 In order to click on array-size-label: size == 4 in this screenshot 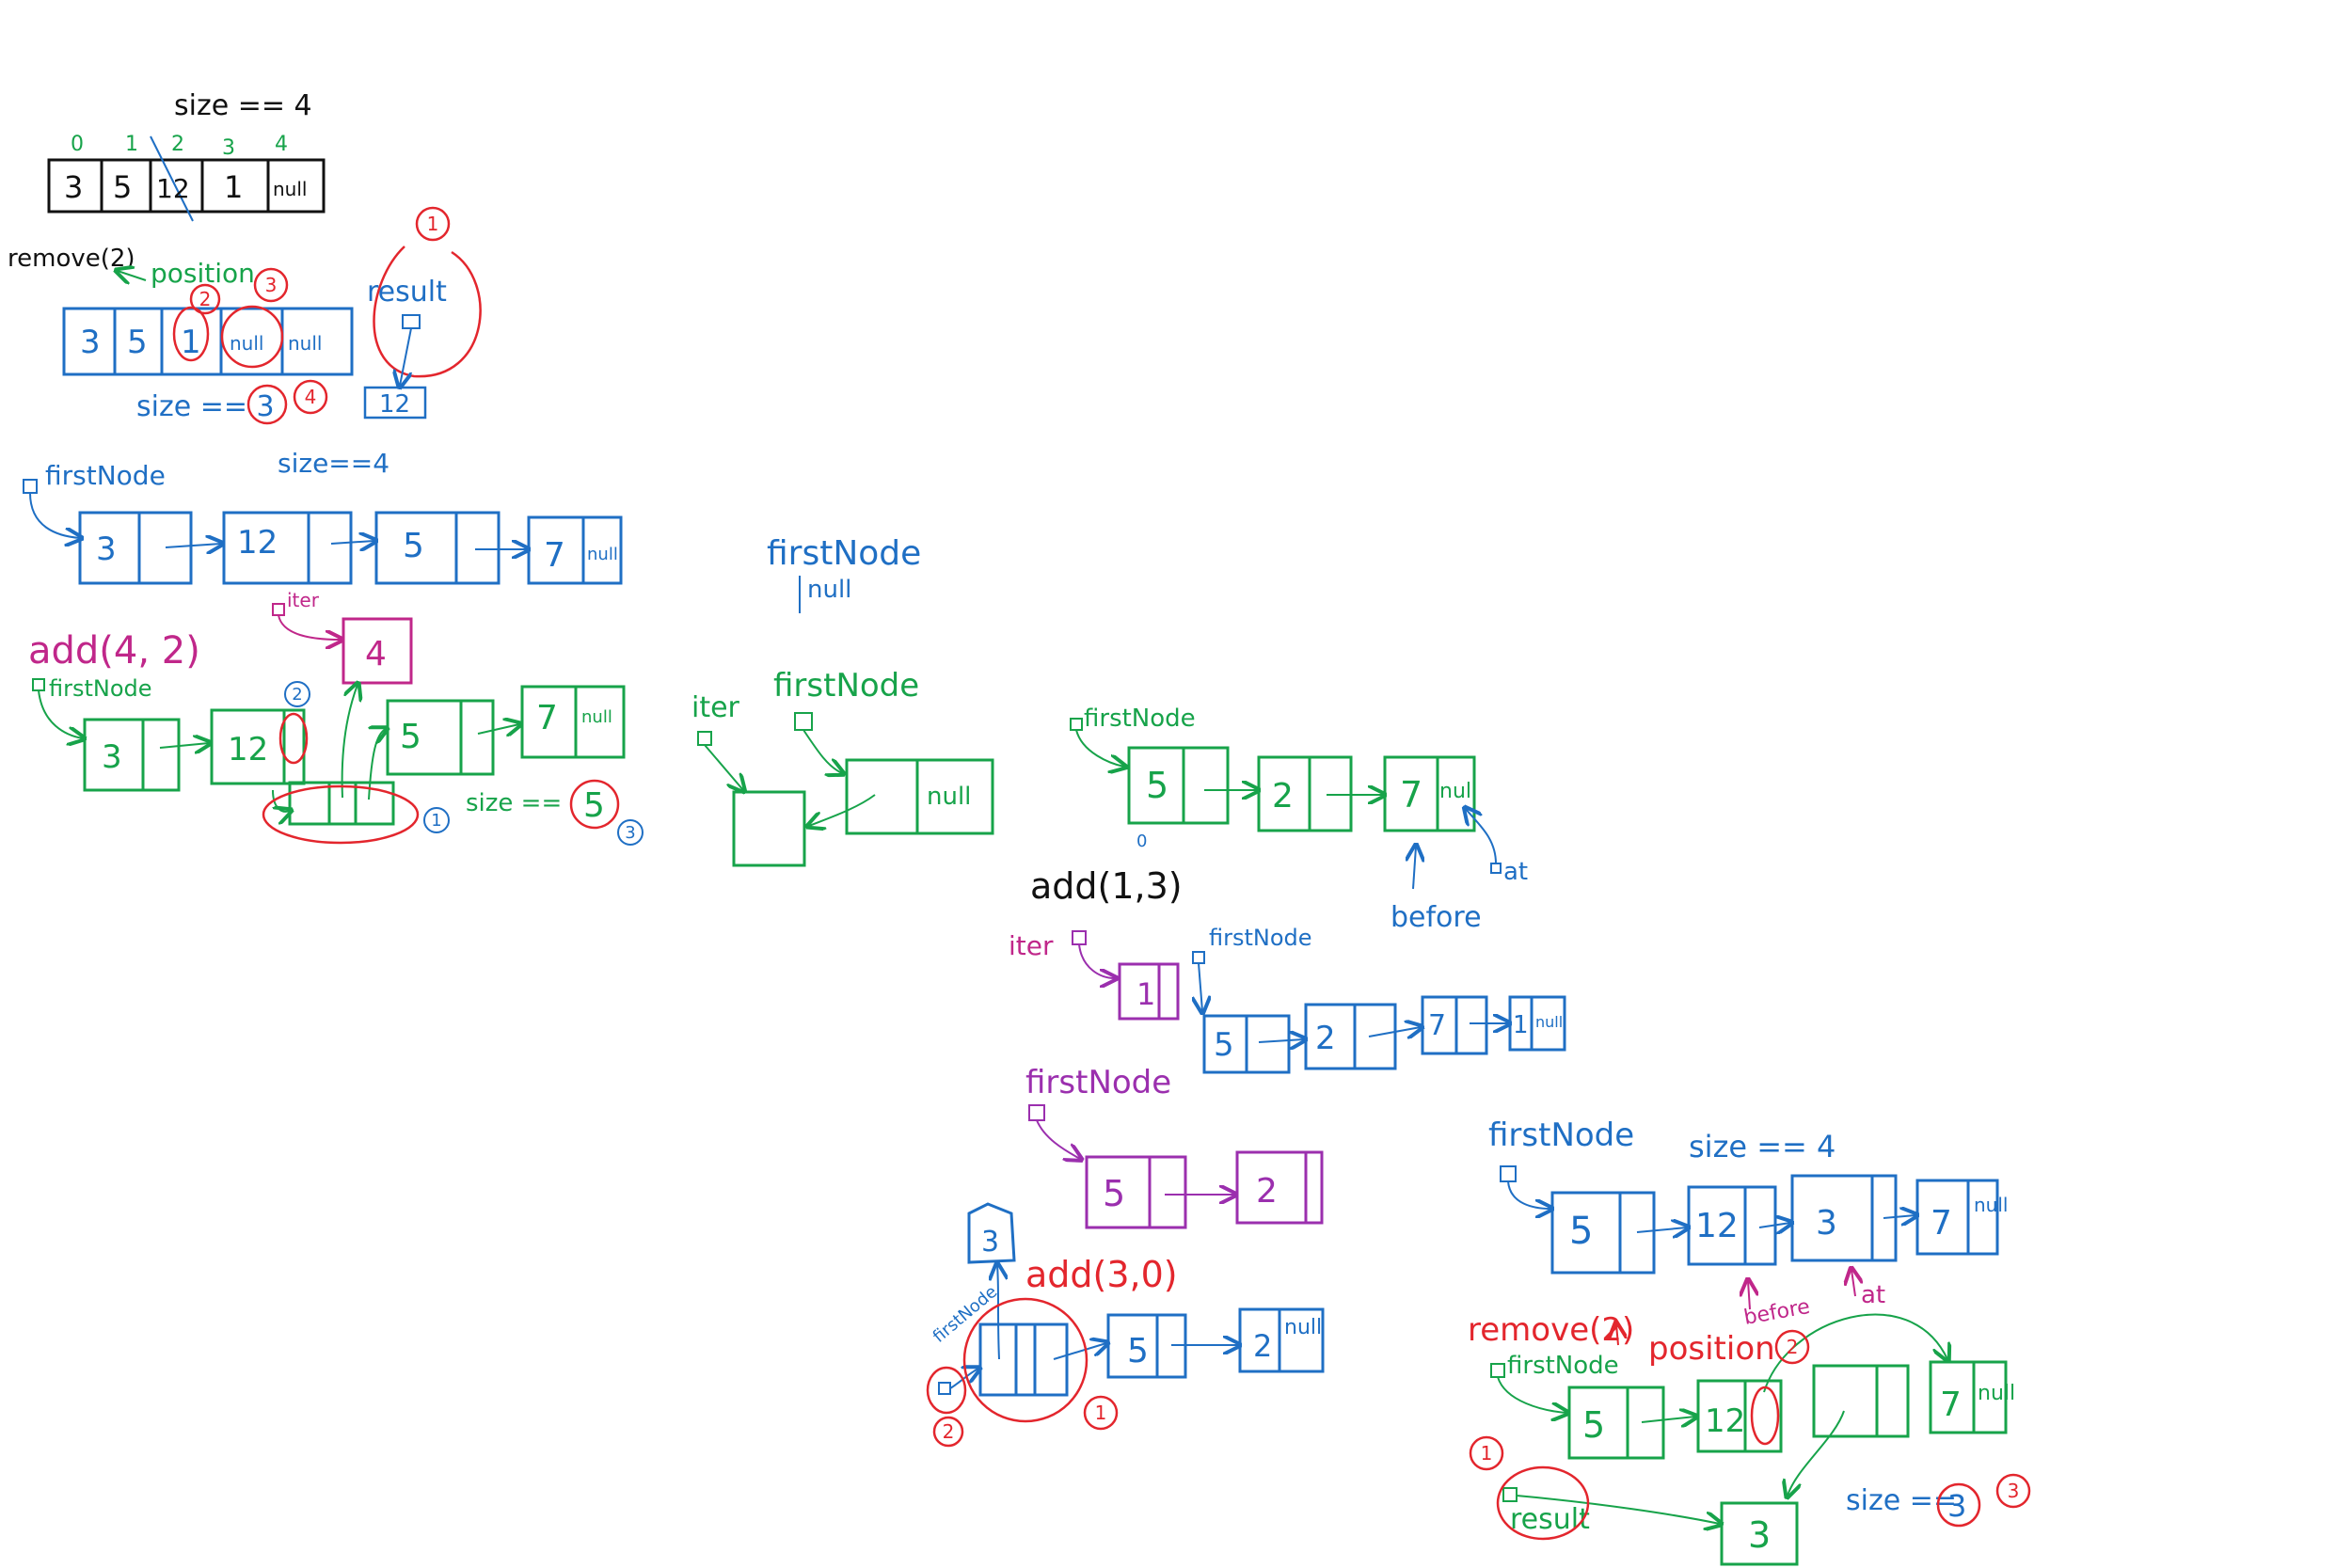, I will do `click(243, 105)`.